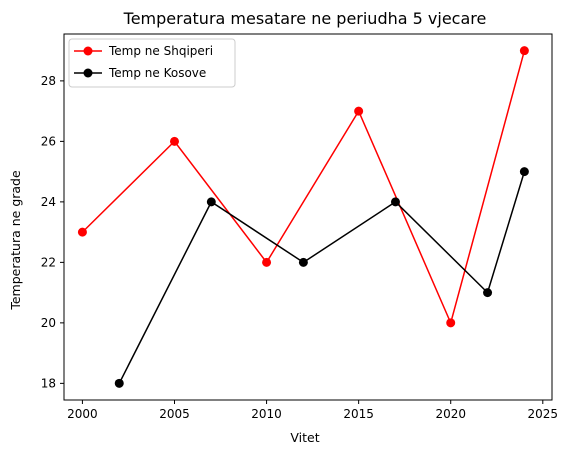 The height and width of the screenshot is (455, 576). I want to click on y-tick-label: 26, so click(48, 141).